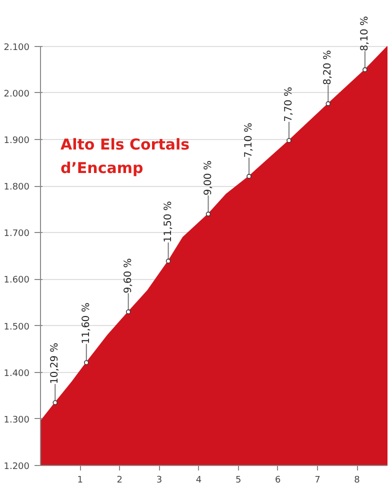  Describe the element at coordinates (278, 481) in the screenshot. I see `x-tick-label: 6` at that location.